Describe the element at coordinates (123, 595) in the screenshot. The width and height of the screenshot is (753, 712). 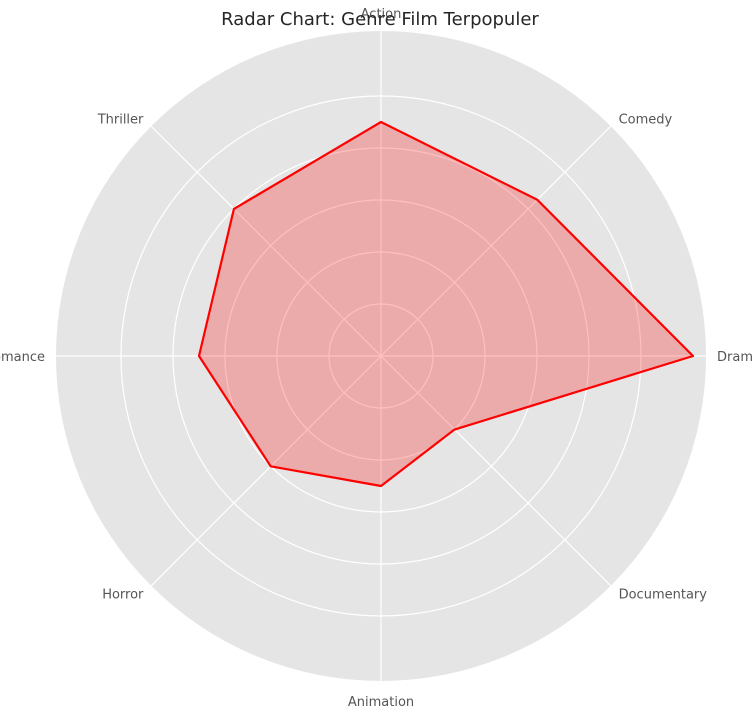
I see `category-label-horror: Horror` at that location.